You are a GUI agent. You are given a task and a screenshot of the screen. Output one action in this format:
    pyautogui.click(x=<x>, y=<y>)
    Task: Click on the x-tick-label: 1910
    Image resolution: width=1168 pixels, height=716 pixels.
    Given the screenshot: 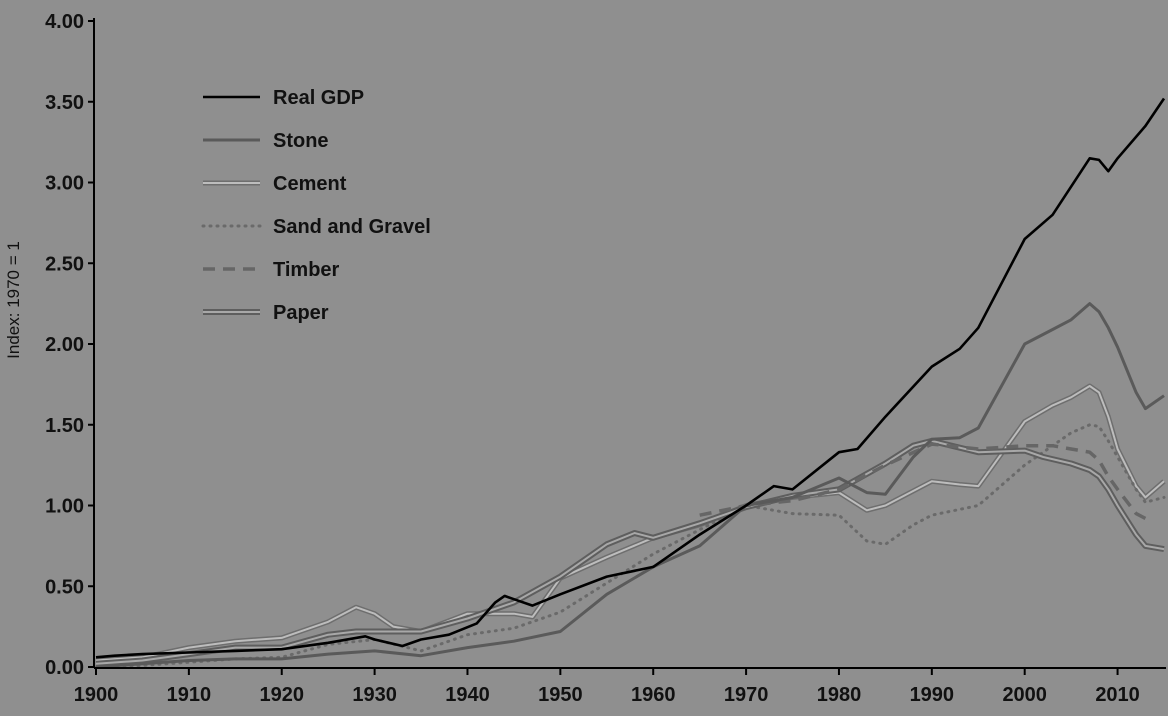 What is the action you would take?
    pyautogui.click(x=189, y=695)
    